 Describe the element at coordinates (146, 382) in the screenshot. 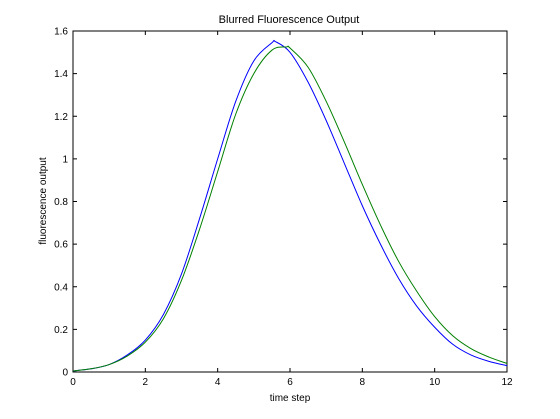

I see `x-tick-label: 2` at that location.